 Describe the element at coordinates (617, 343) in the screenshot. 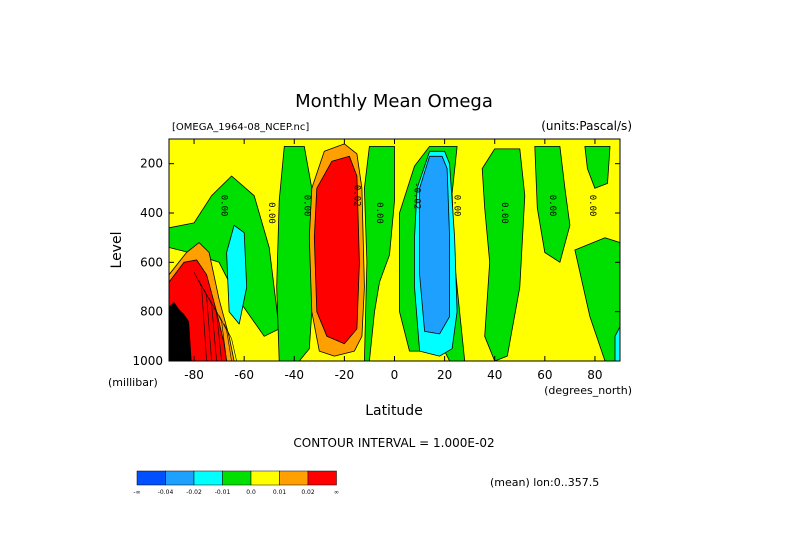

I see `region-cyan-north-edge` at that location.